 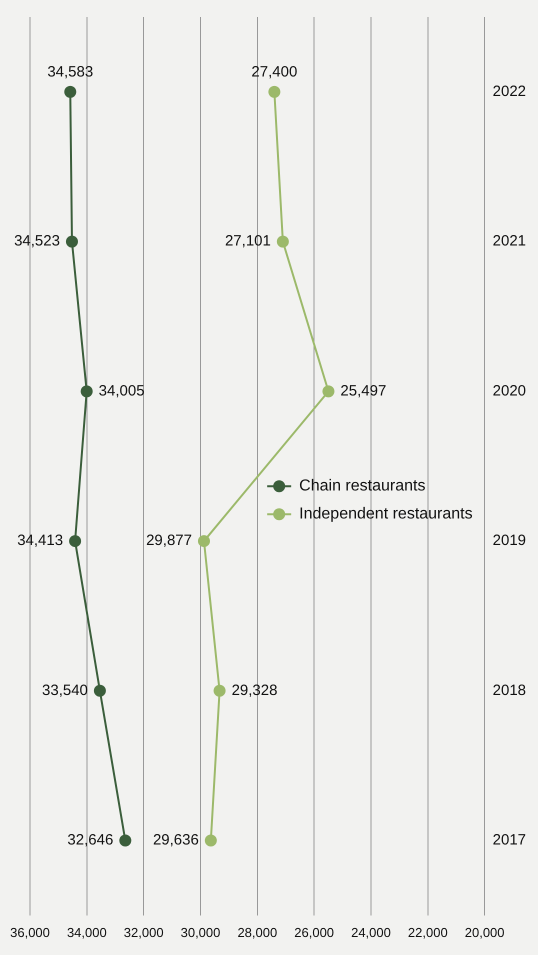 I want to click on legend-label: Independent restaurants, so click(x=386, y=514).